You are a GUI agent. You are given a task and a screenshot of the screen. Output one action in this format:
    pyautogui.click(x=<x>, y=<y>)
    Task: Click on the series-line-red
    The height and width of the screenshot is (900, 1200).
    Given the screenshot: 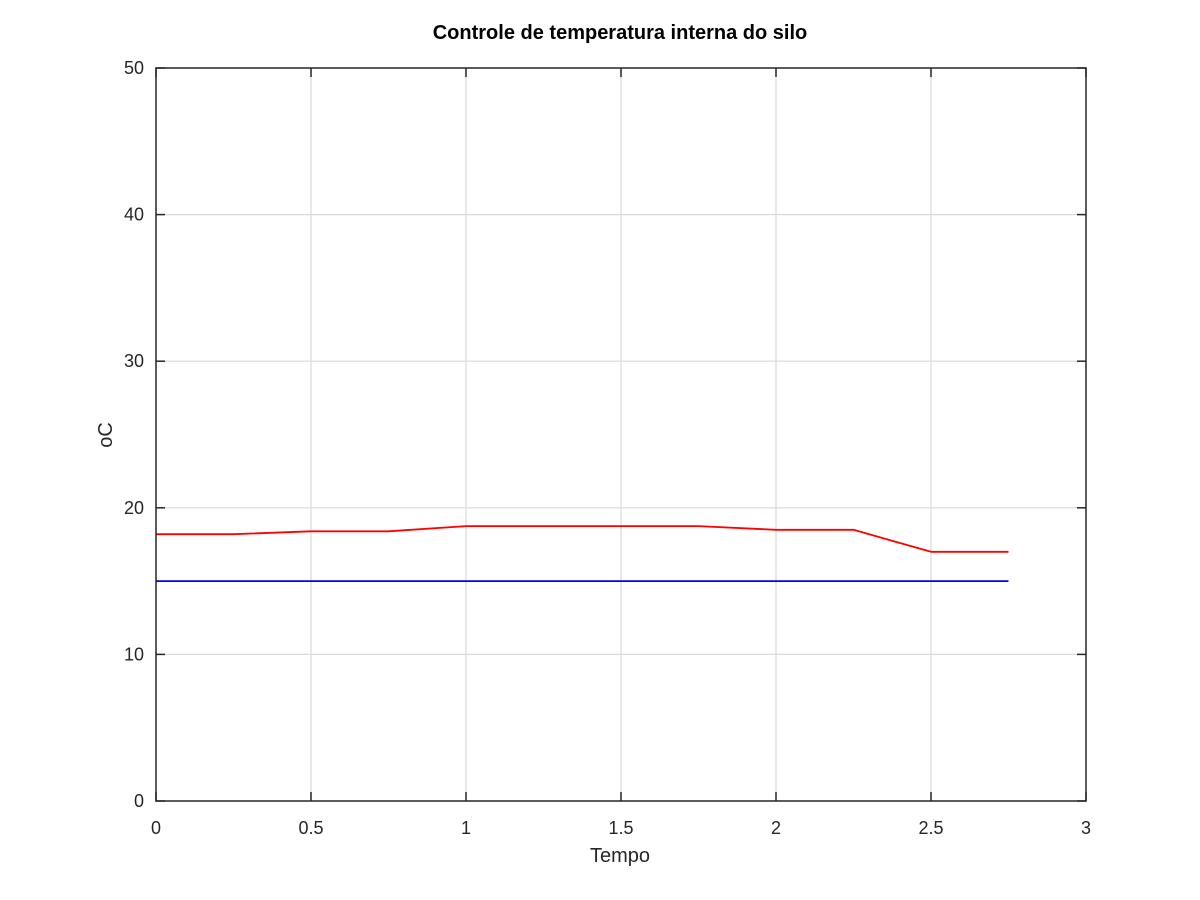 What is the action you would take?
    pyautogui.click(x=582, y=539)
    